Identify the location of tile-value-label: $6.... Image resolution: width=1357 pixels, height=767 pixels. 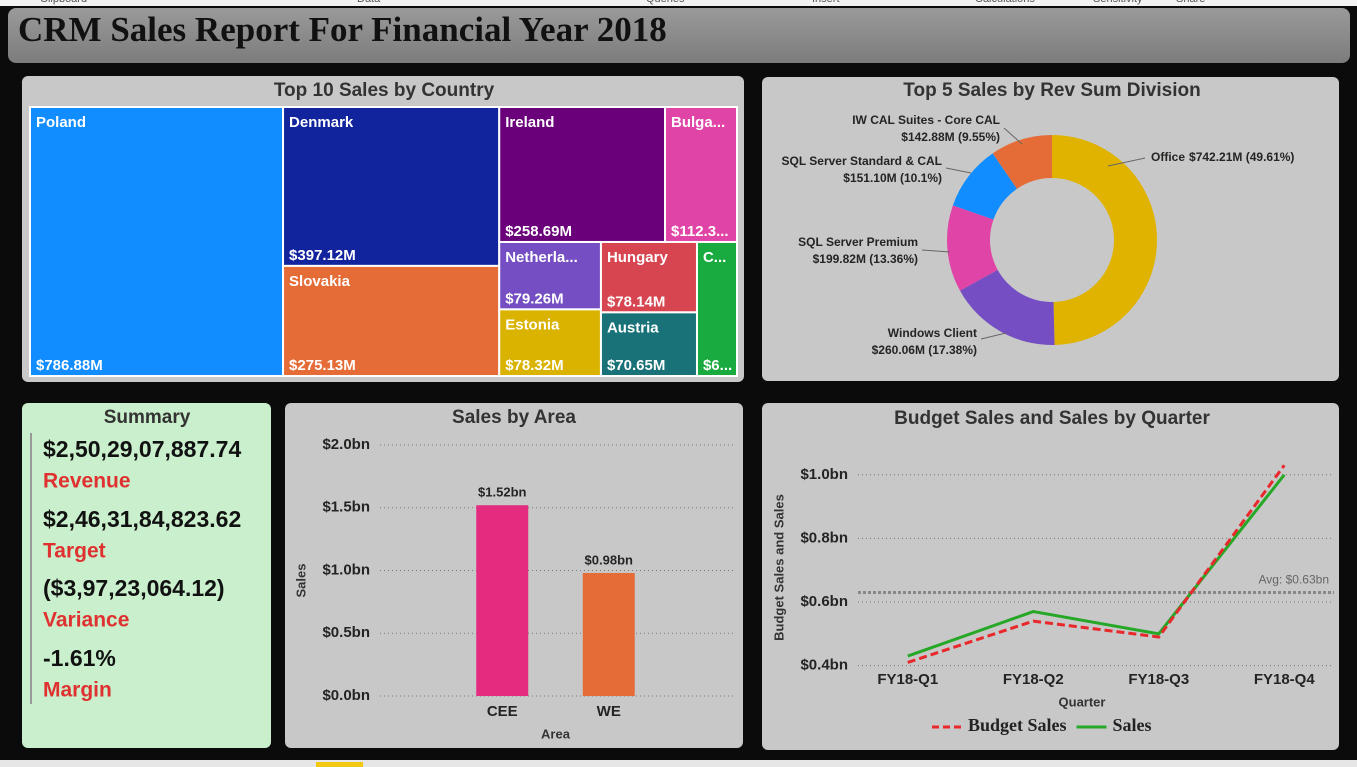
(717, 365).